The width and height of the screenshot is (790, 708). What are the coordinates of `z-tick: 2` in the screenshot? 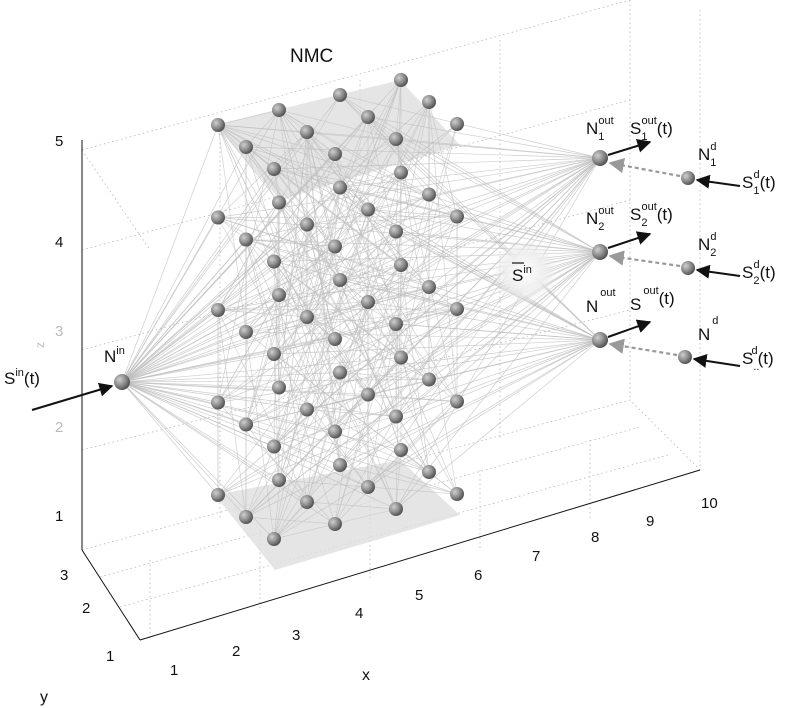 It's located at (59, 427).